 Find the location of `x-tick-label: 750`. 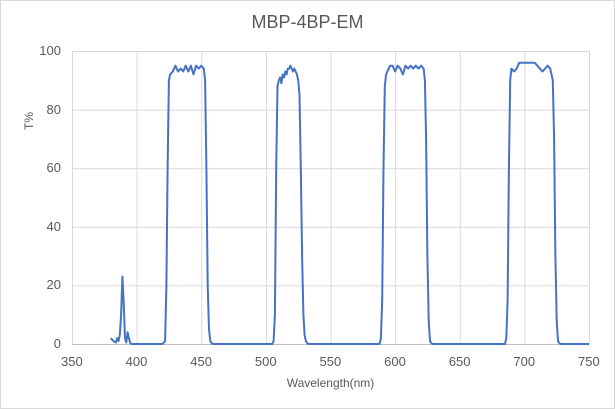

x-tick-label: 750 is located at coordinates (589, 361).